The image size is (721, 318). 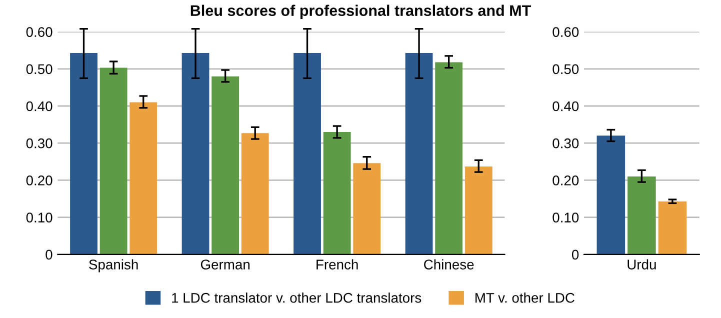 What do you see at coordinates (297, 297) in the screenshot?
I see `legend-label: 1 LDC translator v. other LDC translators` at bounding box center [297, 297].